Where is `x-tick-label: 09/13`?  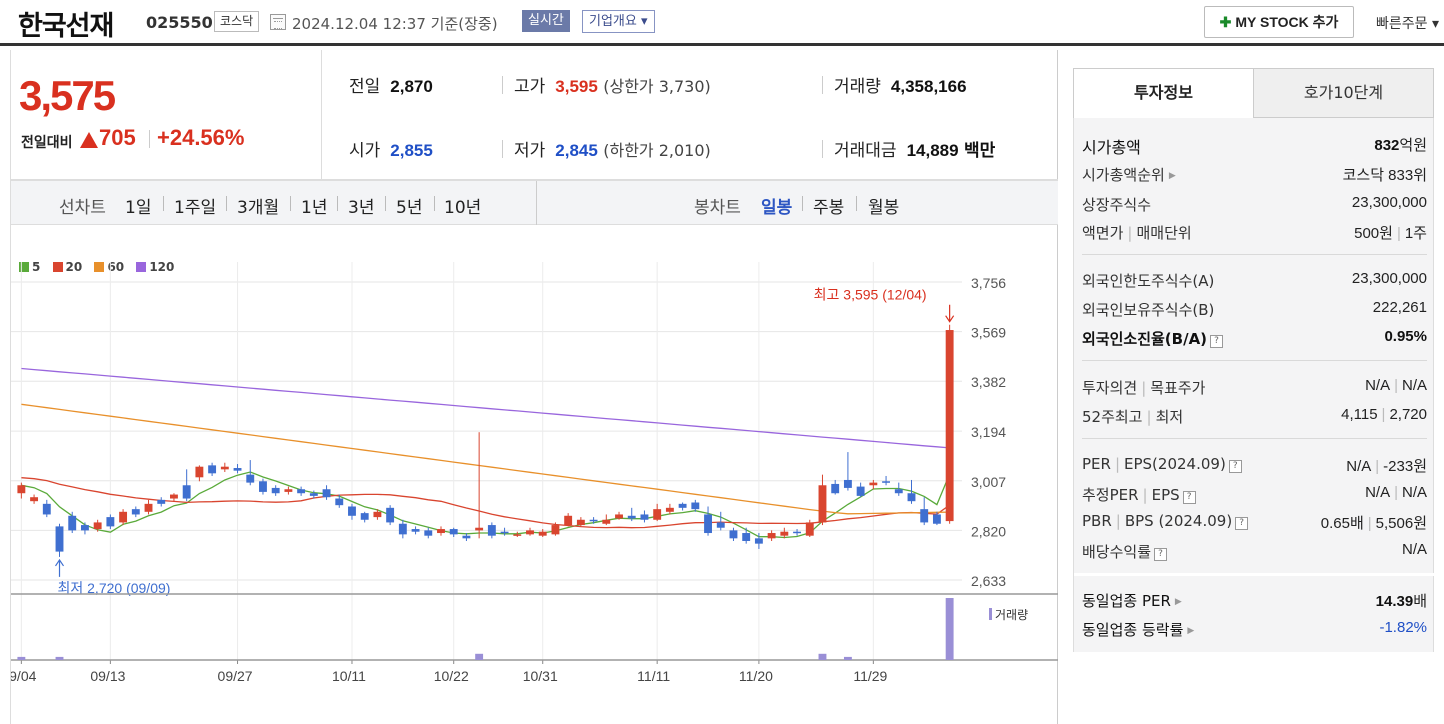
x-tick-label: 09/13 is located at coordinates (107, 676).